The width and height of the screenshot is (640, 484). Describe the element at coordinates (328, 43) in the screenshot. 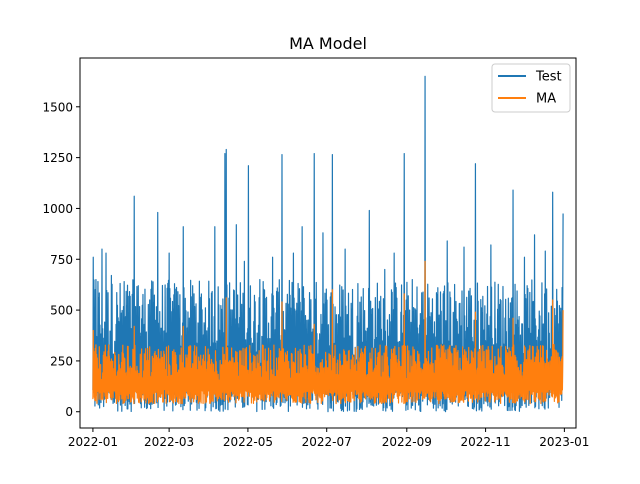

I see `chart-title: MA Model` at that location.